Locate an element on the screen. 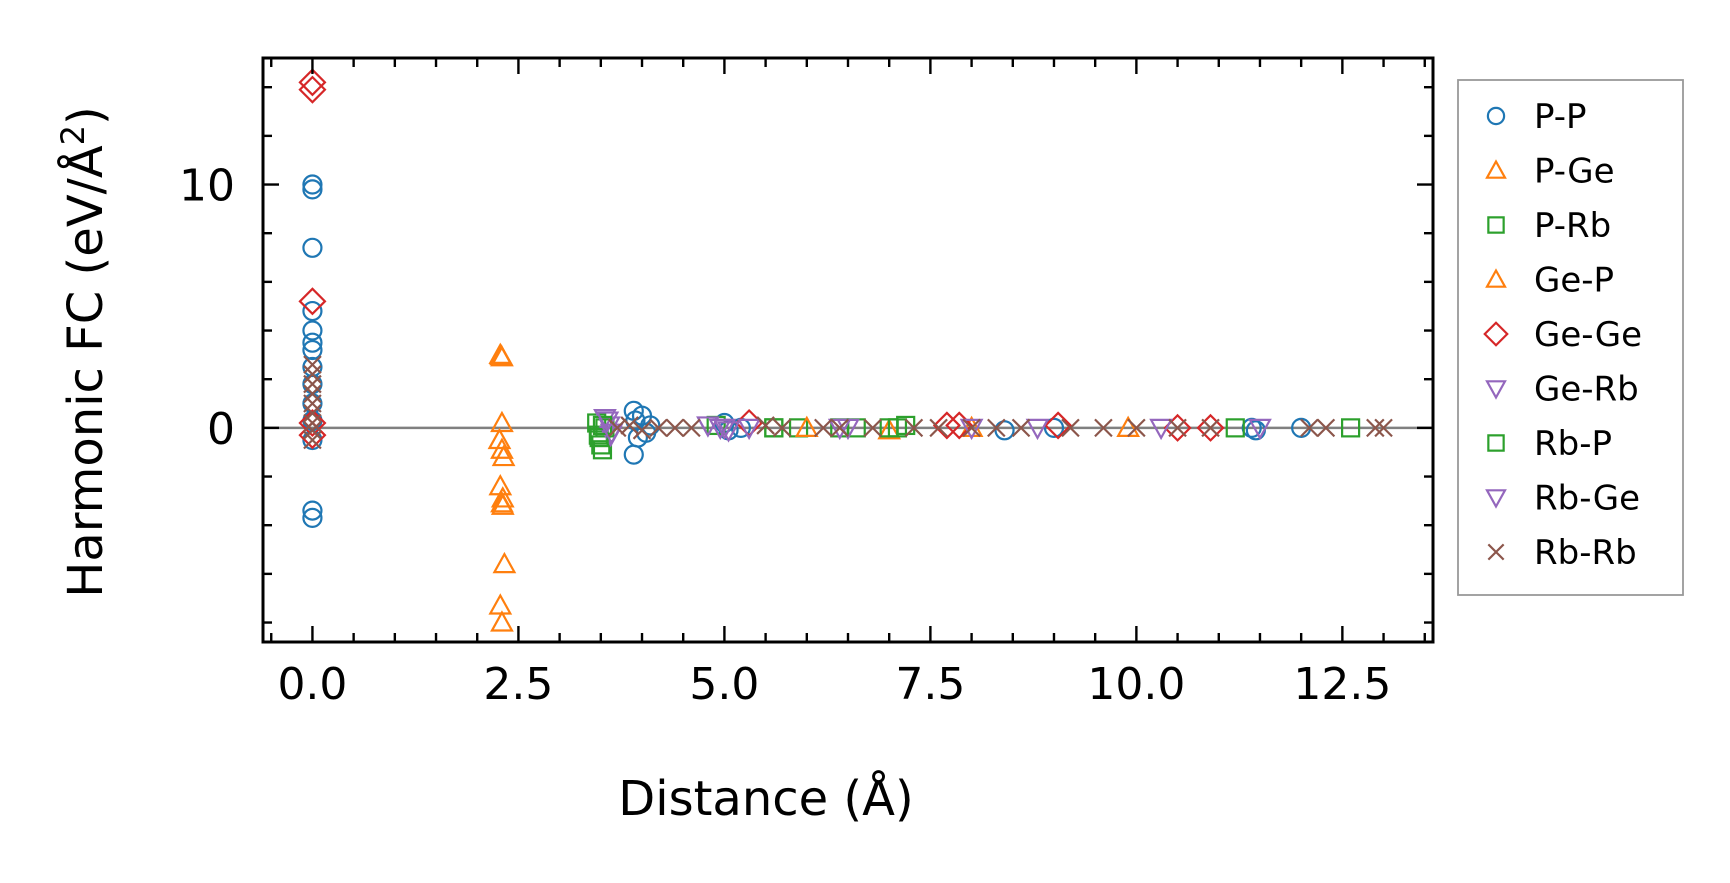  legend-item: Ge-Rb is located at coordinates (1562, 390).